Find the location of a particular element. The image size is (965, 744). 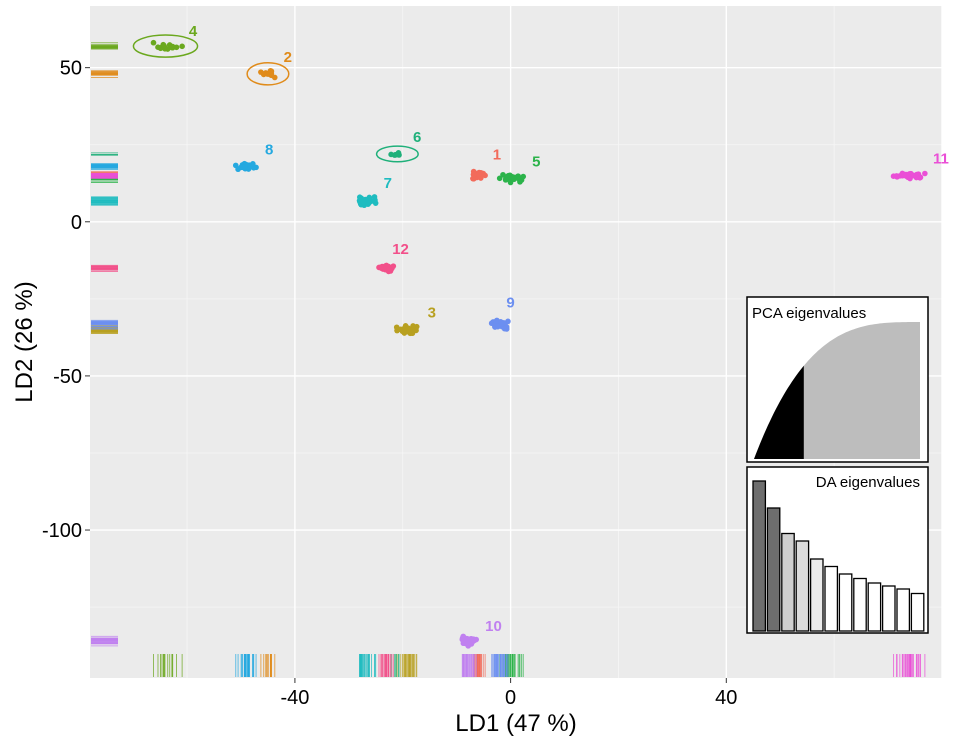

cluster-label: 12 is located at coordinates (400, 249).